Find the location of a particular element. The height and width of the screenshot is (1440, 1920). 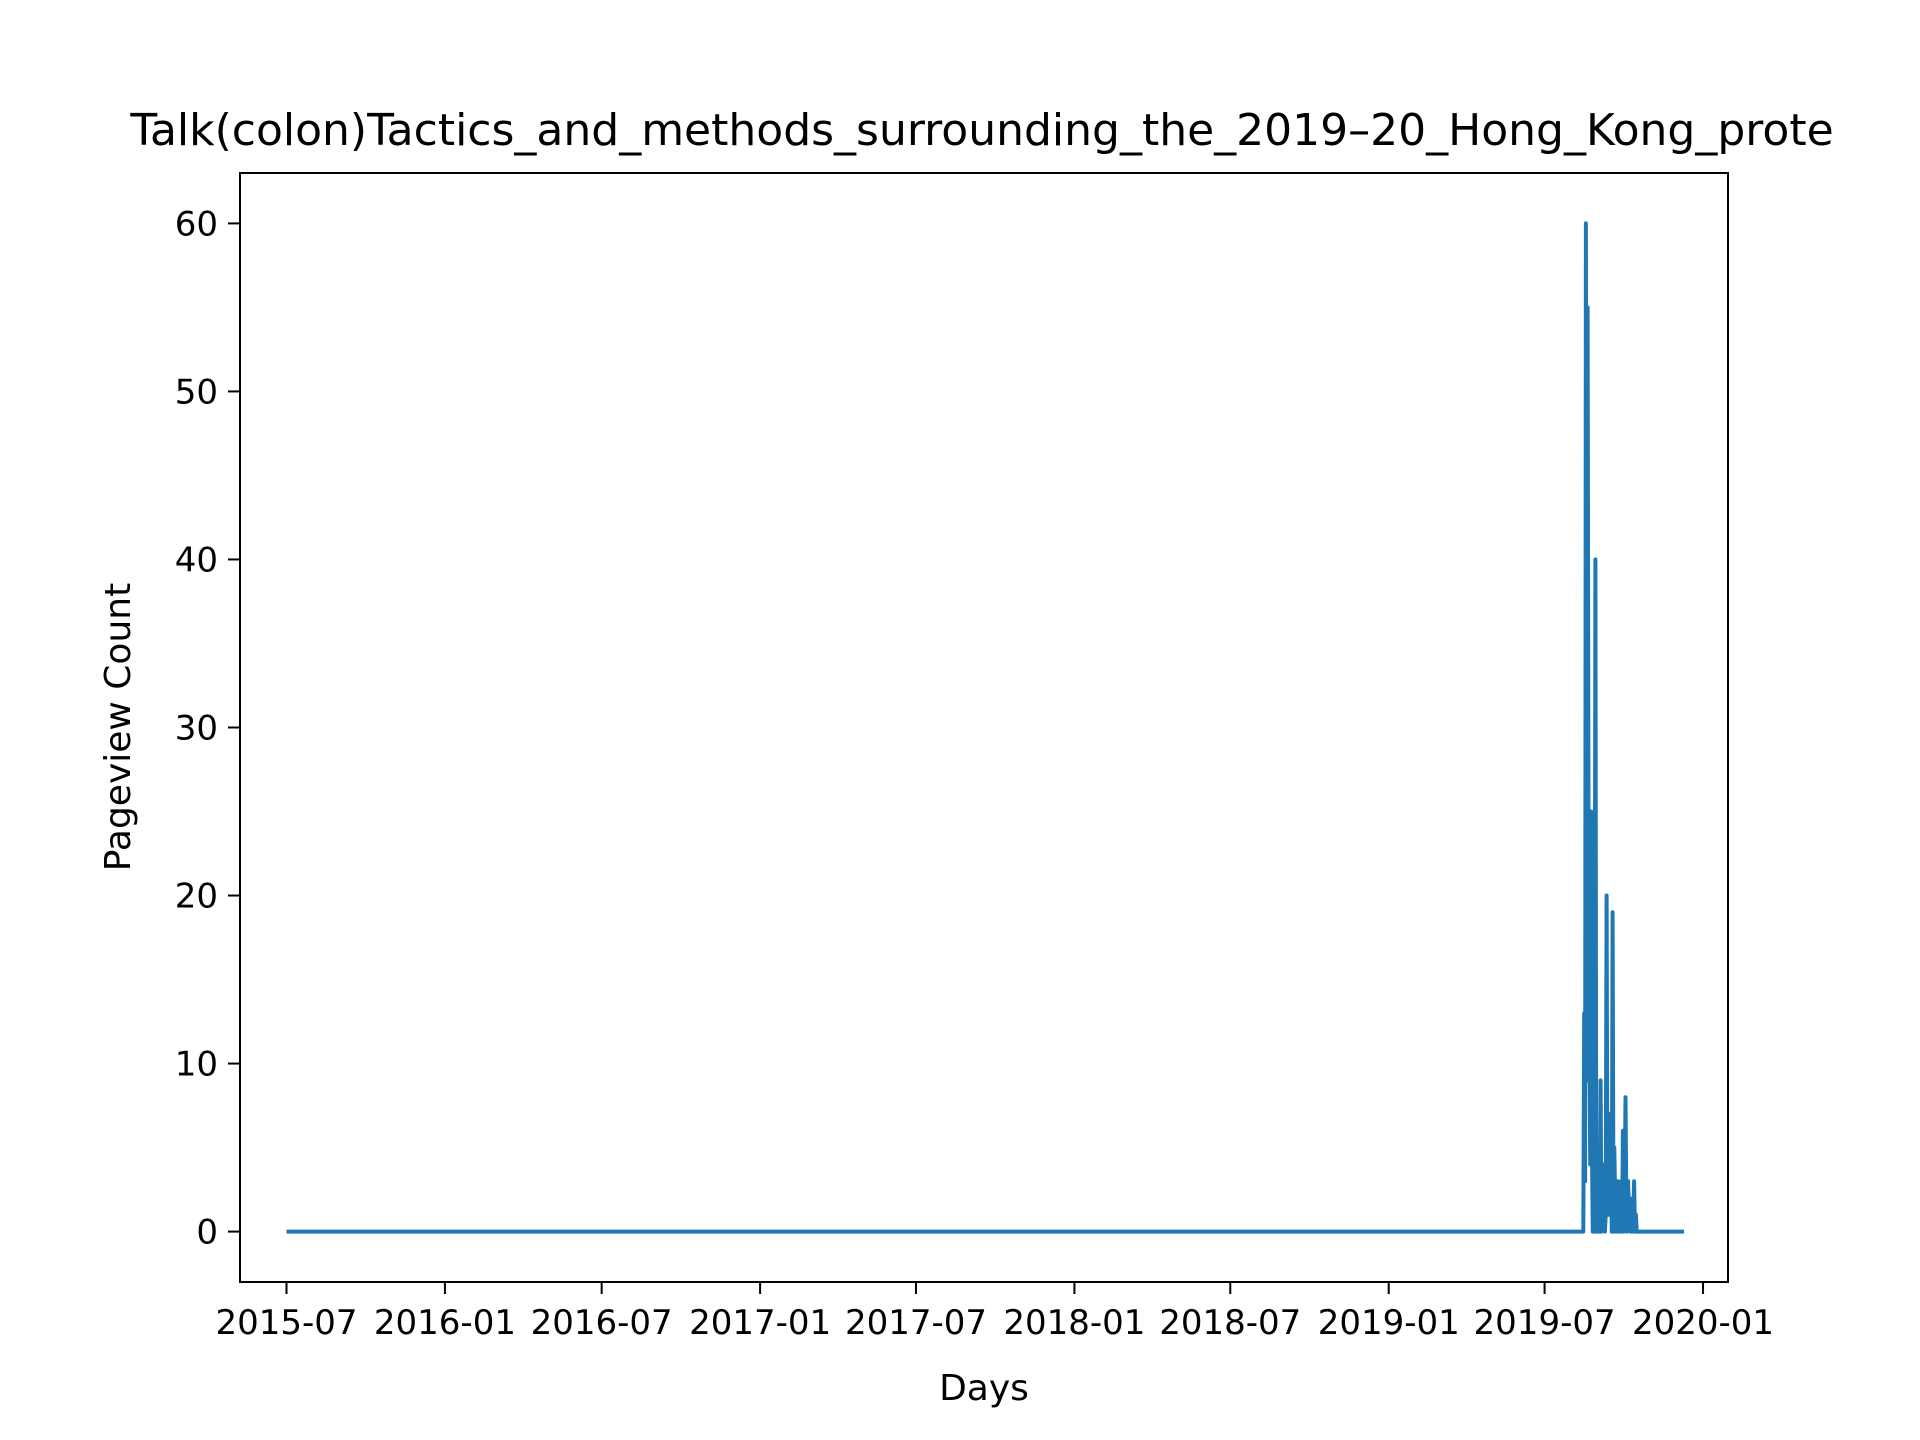

x-tick-label: 2019-07 is located at coordinates (1545, 1323).